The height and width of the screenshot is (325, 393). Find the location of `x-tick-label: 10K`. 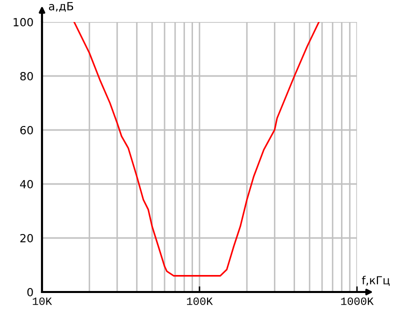

x-tick-label: 10K is located at coordinates (42, 301).